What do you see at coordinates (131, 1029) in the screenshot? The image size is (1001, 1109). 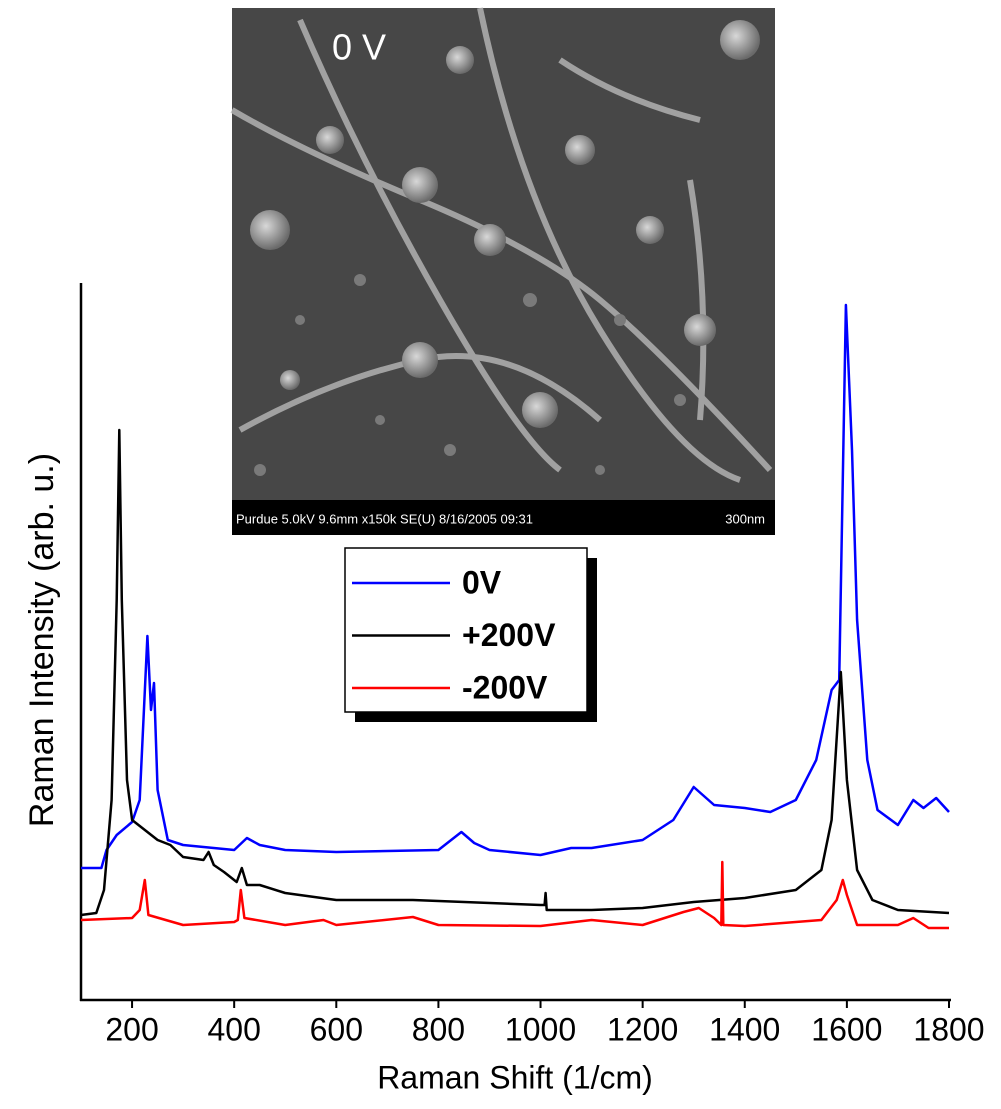 I see `x-tick-label: 200` at bounding box center [131, 1029].